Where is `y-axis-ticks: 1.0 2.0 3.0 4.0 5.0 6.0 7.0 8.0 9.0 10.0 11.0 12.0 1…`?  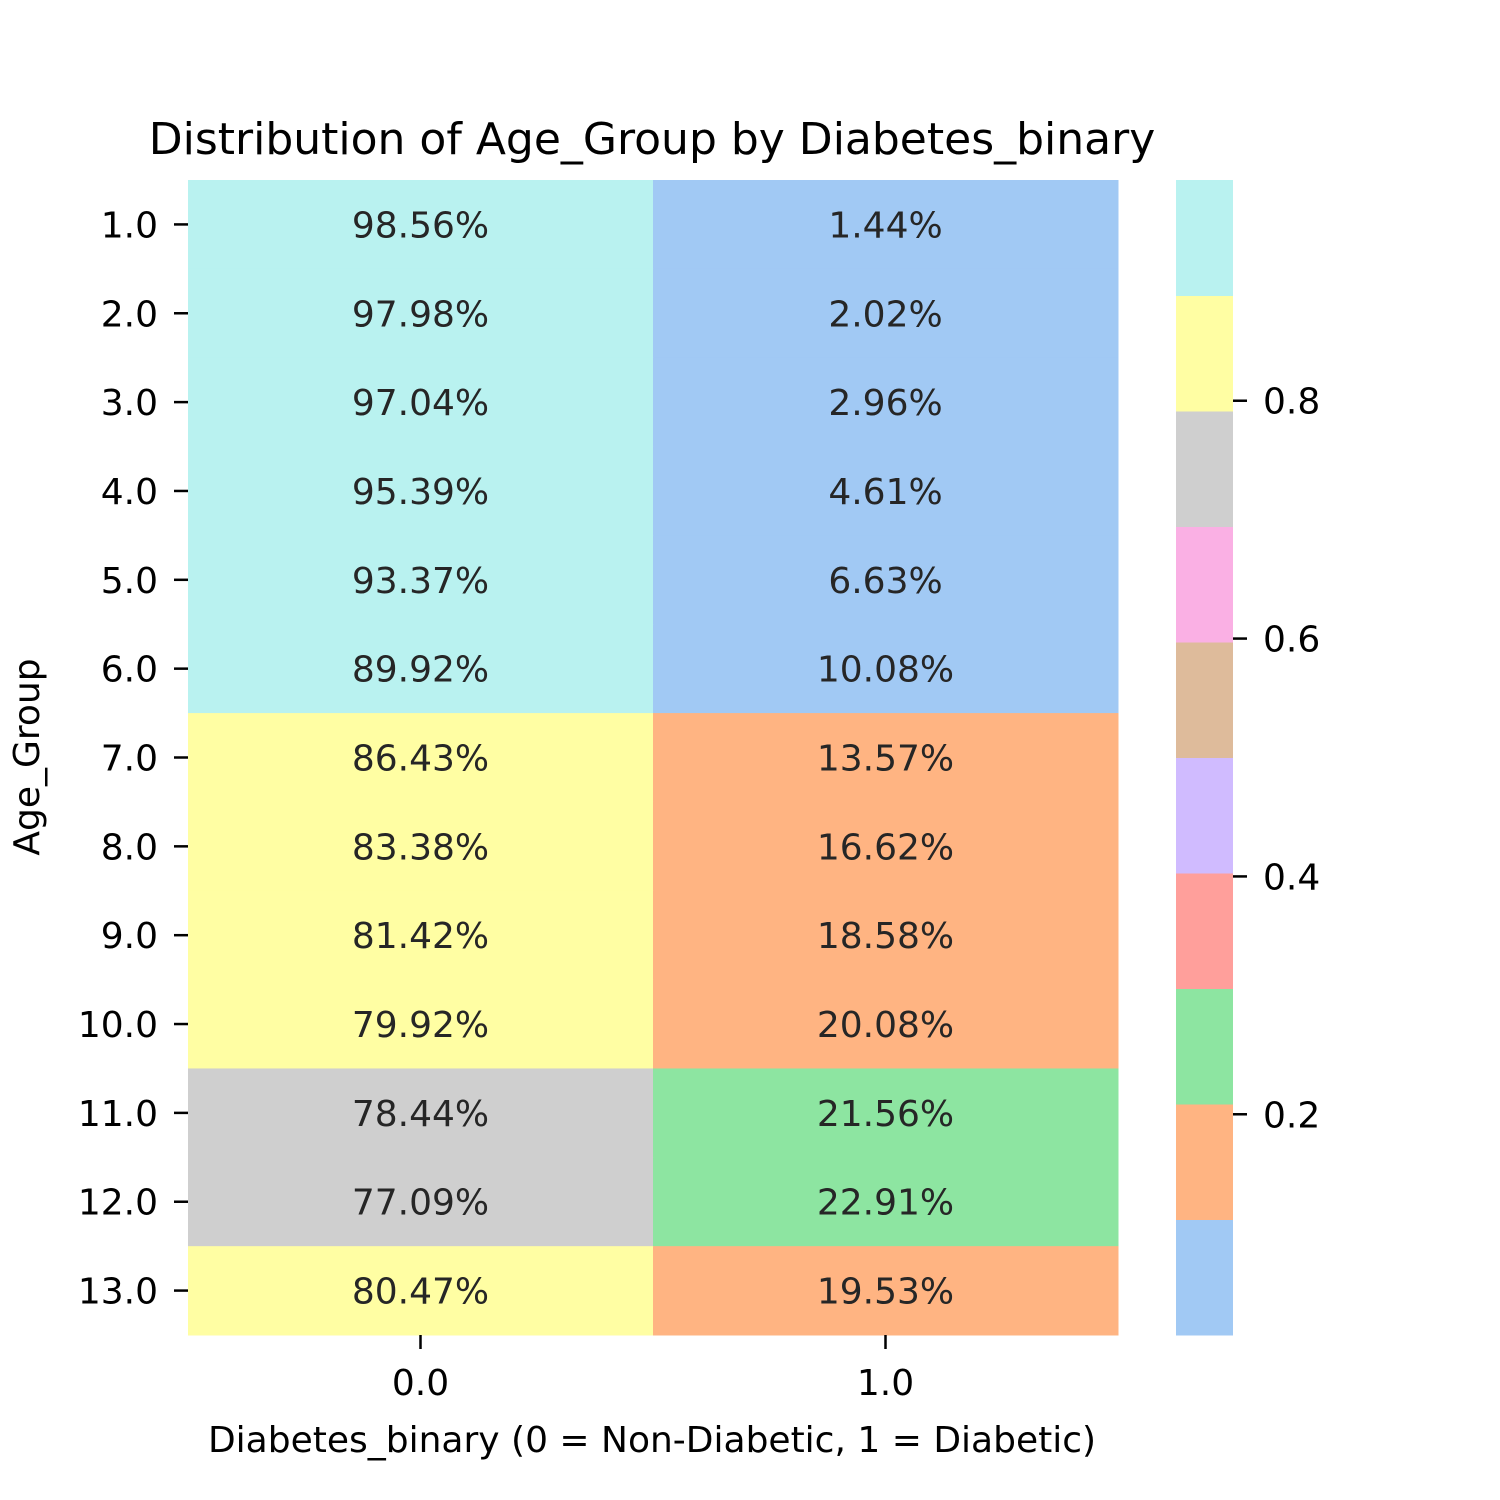
y-axis-ticks: 1.0 2.0 3.0 4.0 5.0 6.0 7.0 8.0 9.0 10.0 11.0 12.0 1… is located at coordinates (133, 759).